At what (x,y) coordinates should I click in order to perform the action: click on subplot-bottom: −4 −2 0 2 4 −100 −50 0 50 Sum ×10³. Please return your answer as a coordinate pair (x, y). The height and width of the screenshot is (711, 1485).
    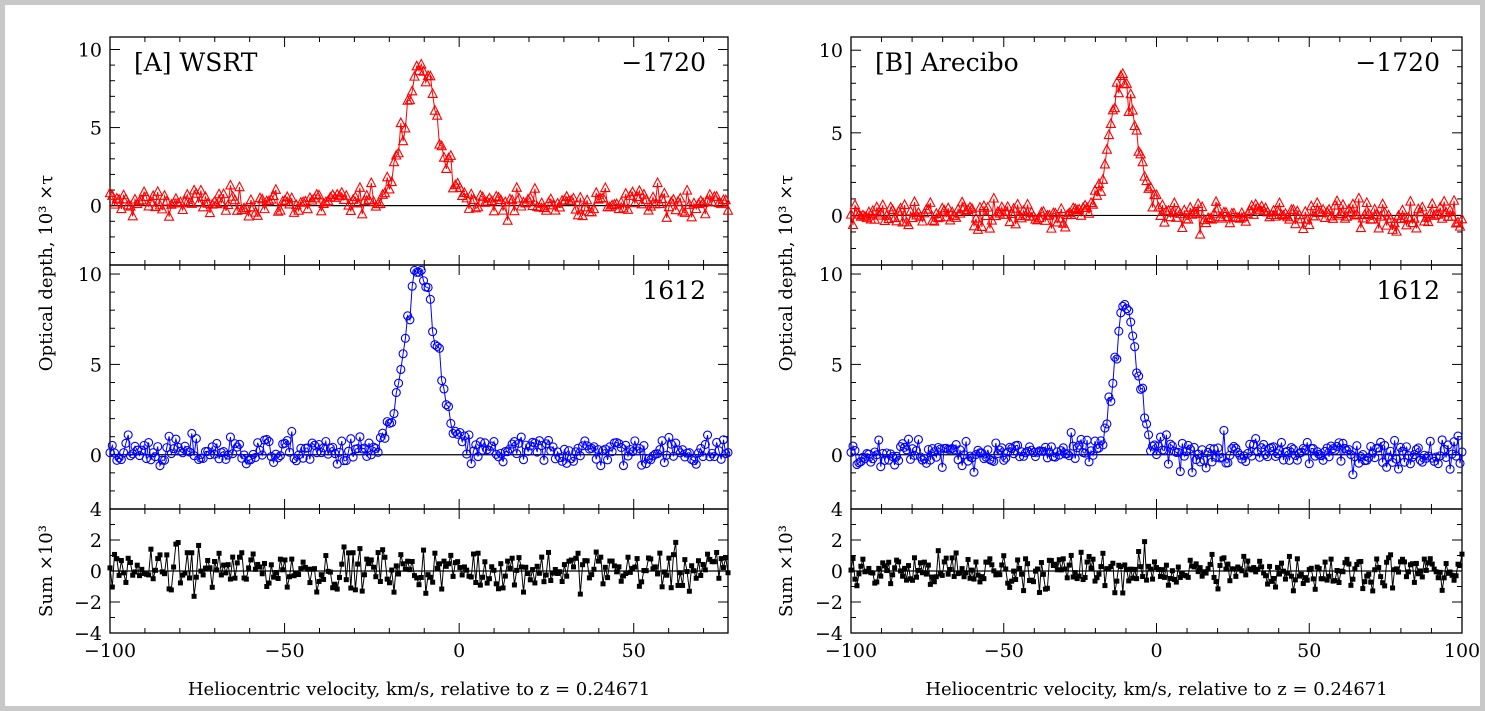
    Looking at the image, I should click on (383, 580).